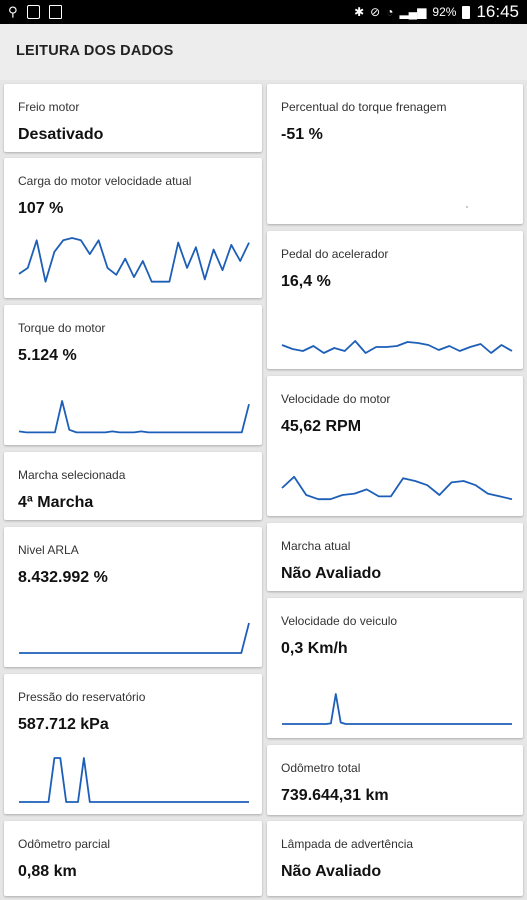 This screenshot has height=900, width=527. What do you see at coordinates (395, 446) in the screenshot?
I see `card-velocidade-motor: Velocidade do motor 45,62 RPM` at bounding box center [395, 446].